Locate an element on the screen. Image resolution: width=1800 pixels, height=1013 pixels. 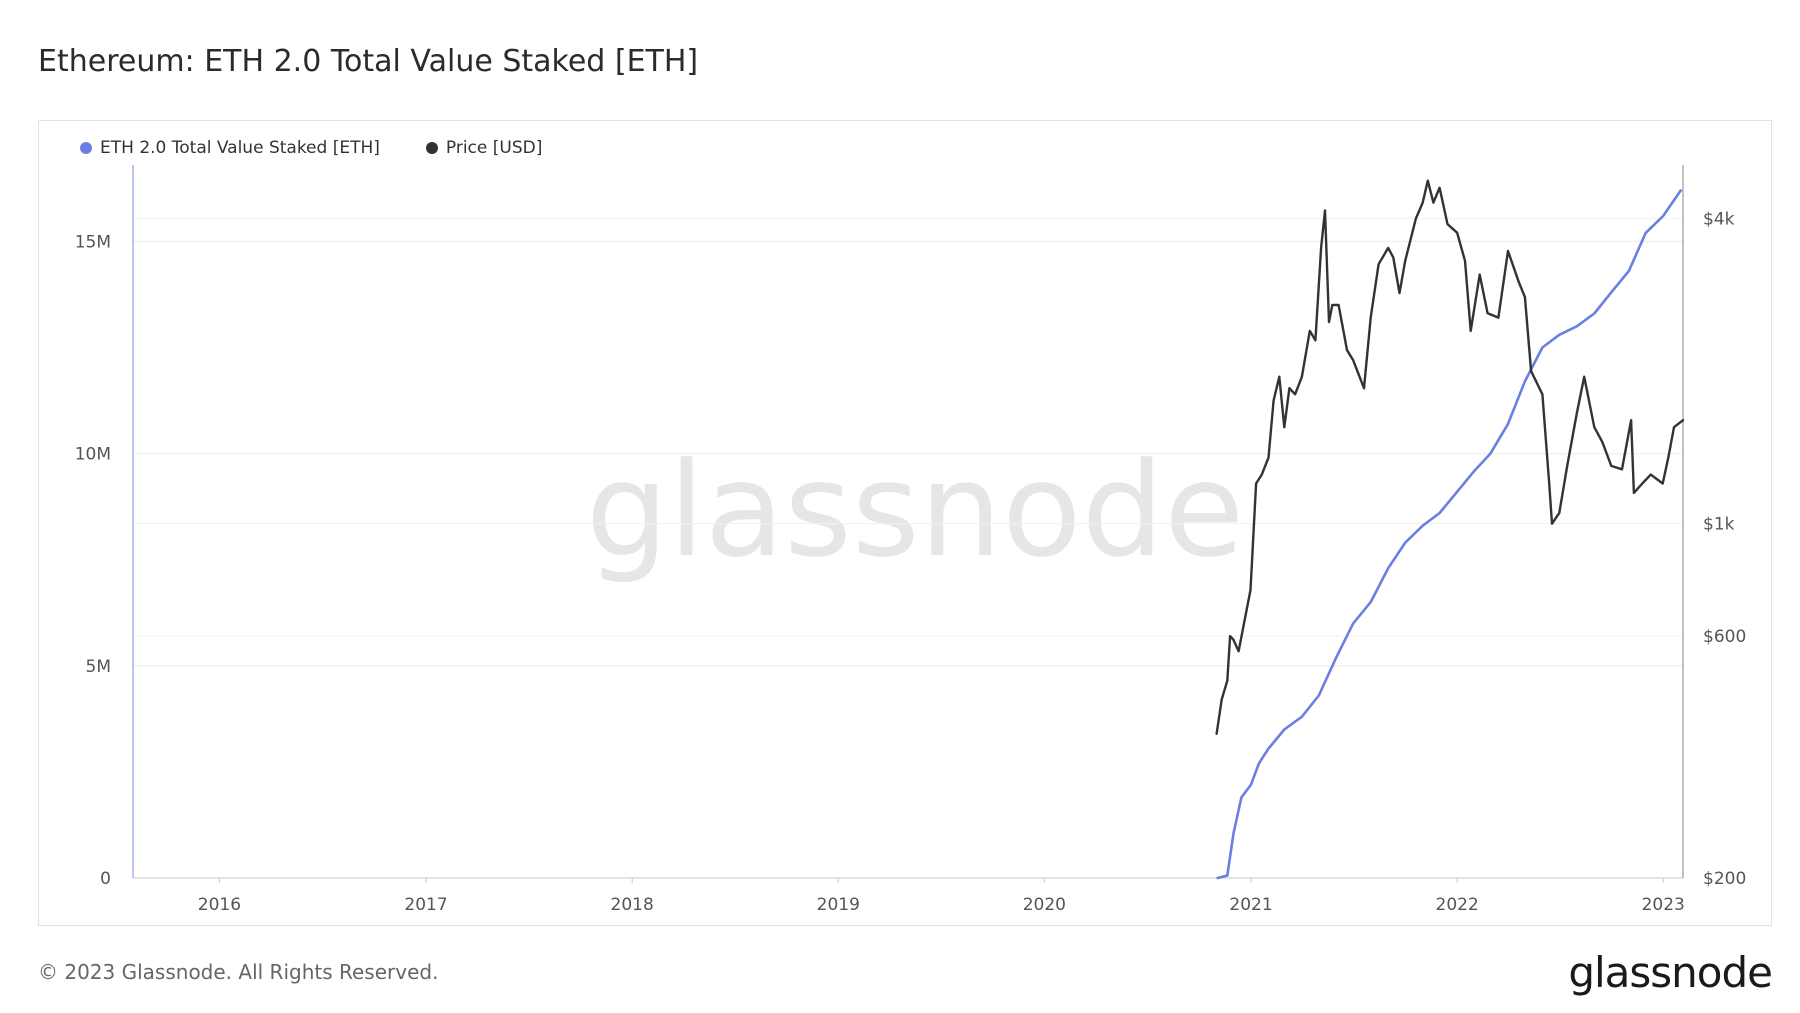
copyright-footer: © 2023 Glassnode. All Rights Reserved. is located at coordinates (238, 972).